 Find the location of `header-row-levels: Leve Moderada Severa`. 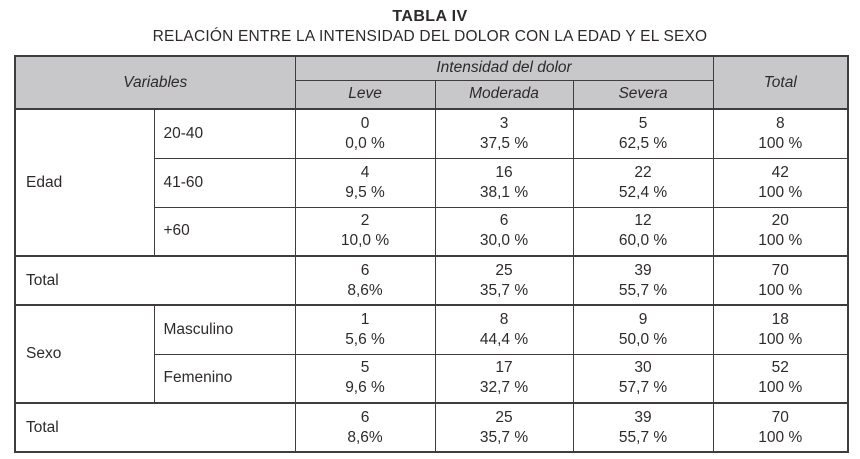

header-row-levels: Leve Moderada Severa is located at coordinates (431, 94).